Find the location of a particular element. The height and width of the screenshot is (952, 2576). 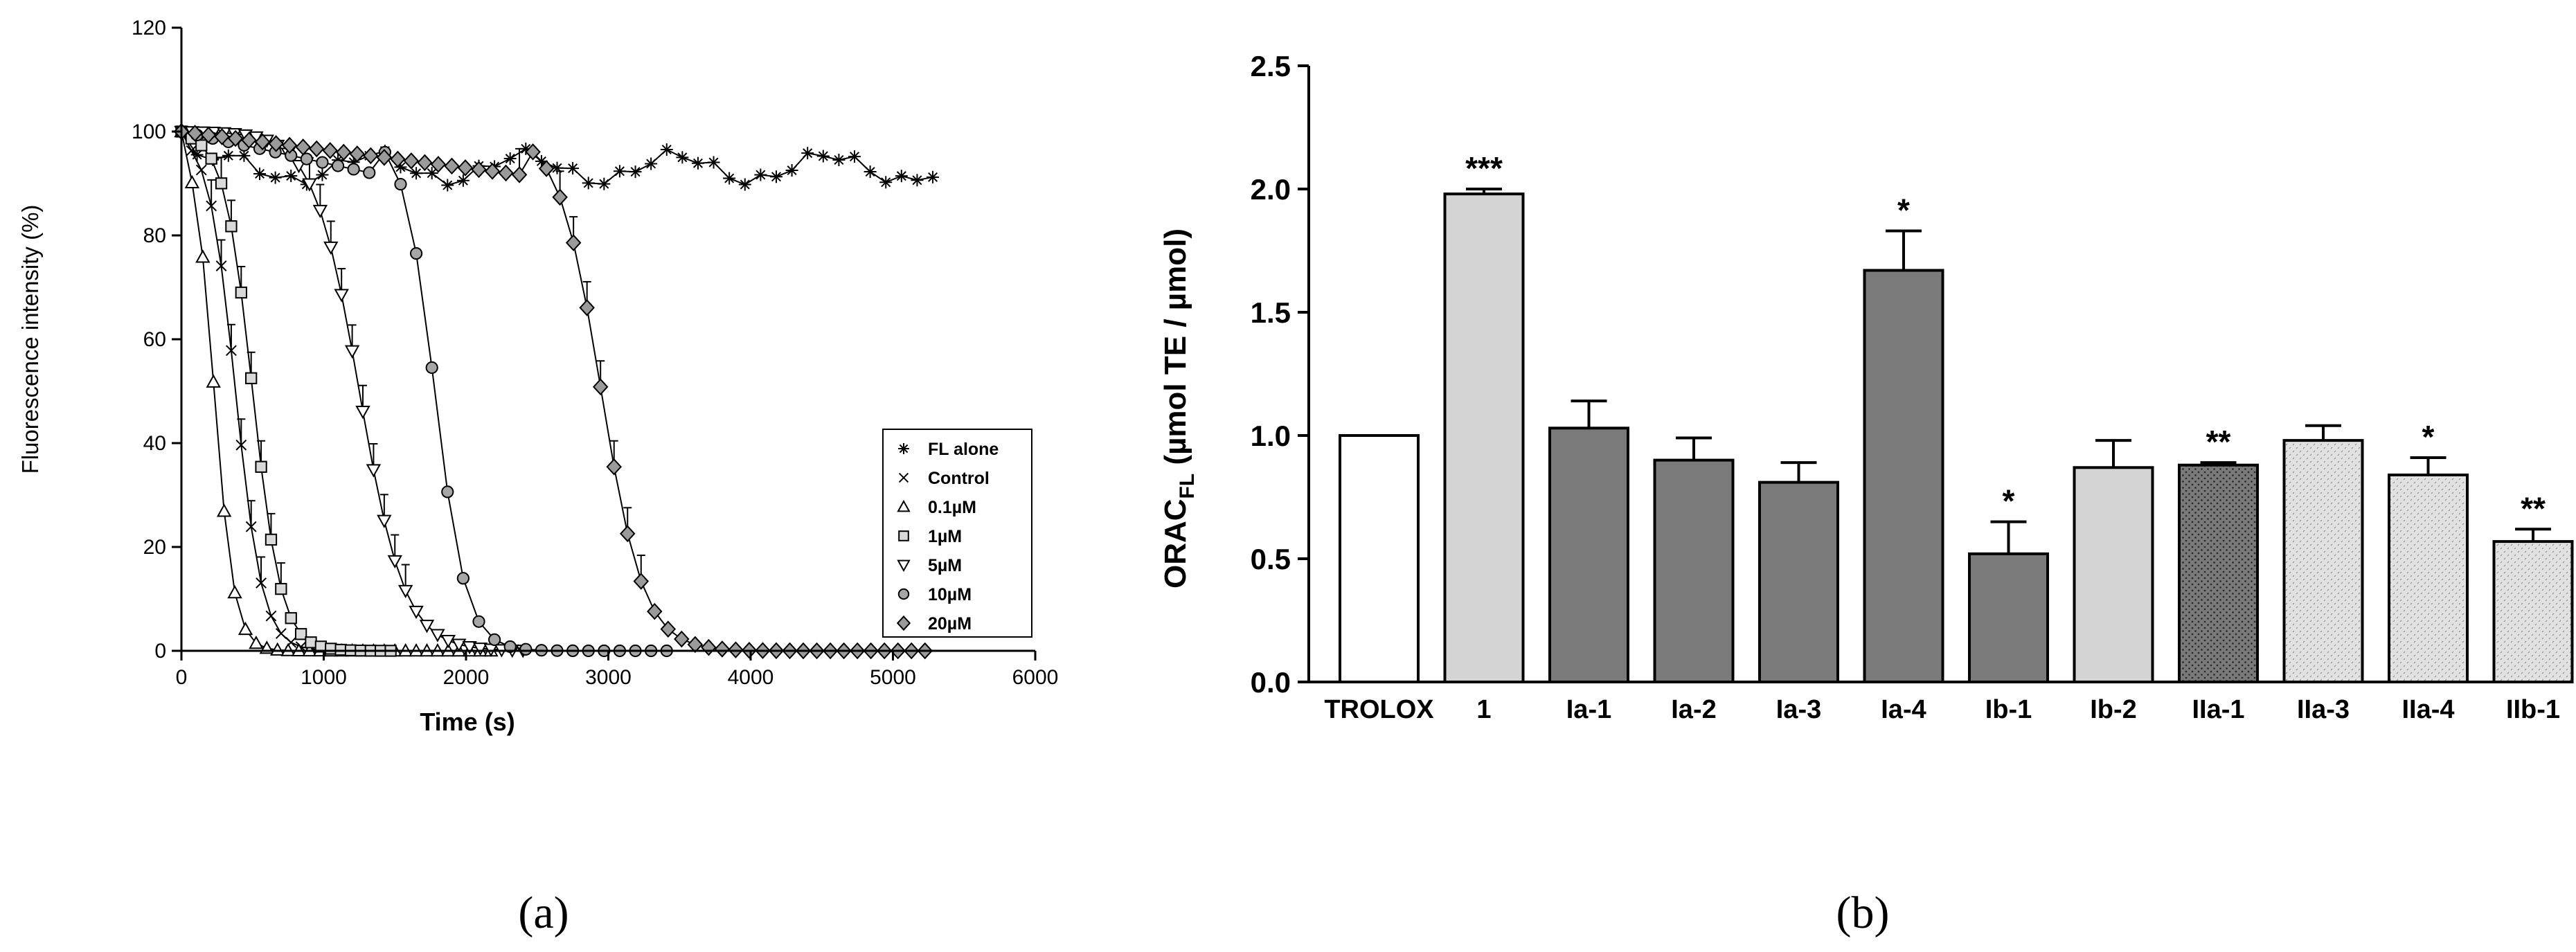

y-tick-label: 100 is located at coordinates (149, 131).